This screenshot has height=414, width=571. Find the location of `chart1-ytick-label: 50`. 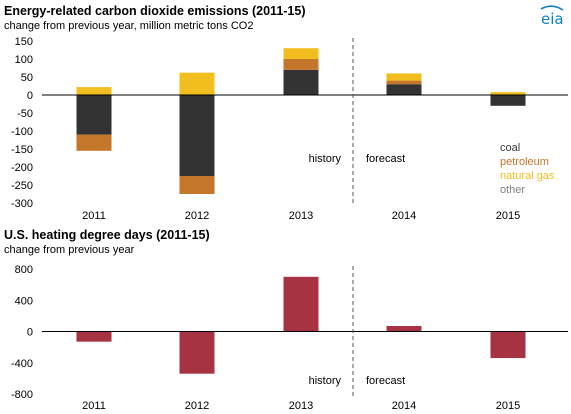

chart1-ytick-label: 50 is located at coordinates (27, 78).